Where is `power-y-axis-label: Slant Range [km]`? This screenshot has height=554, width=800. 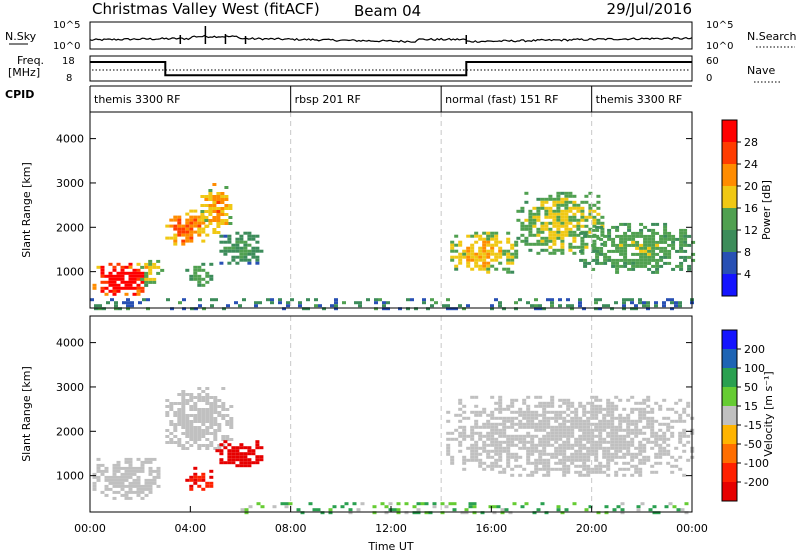
power-y-axis-label: Slant Range [km] is located at coordinates (26, 210).